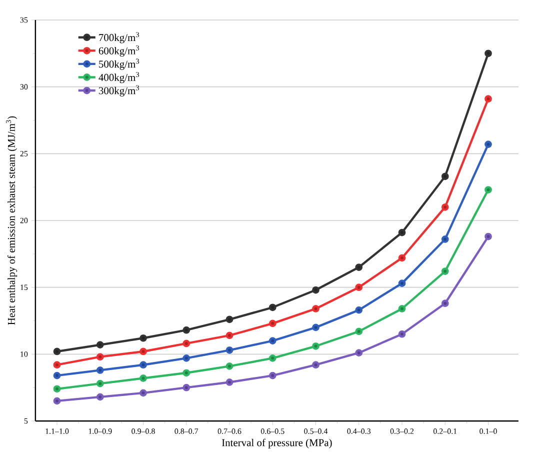 This screenshot has width=547, height=459. What do you see at coordinates (119, 90) in the screenshot?
I see `legend-label: 300kg/m$^{3}$` at bounding box center [119, 90].